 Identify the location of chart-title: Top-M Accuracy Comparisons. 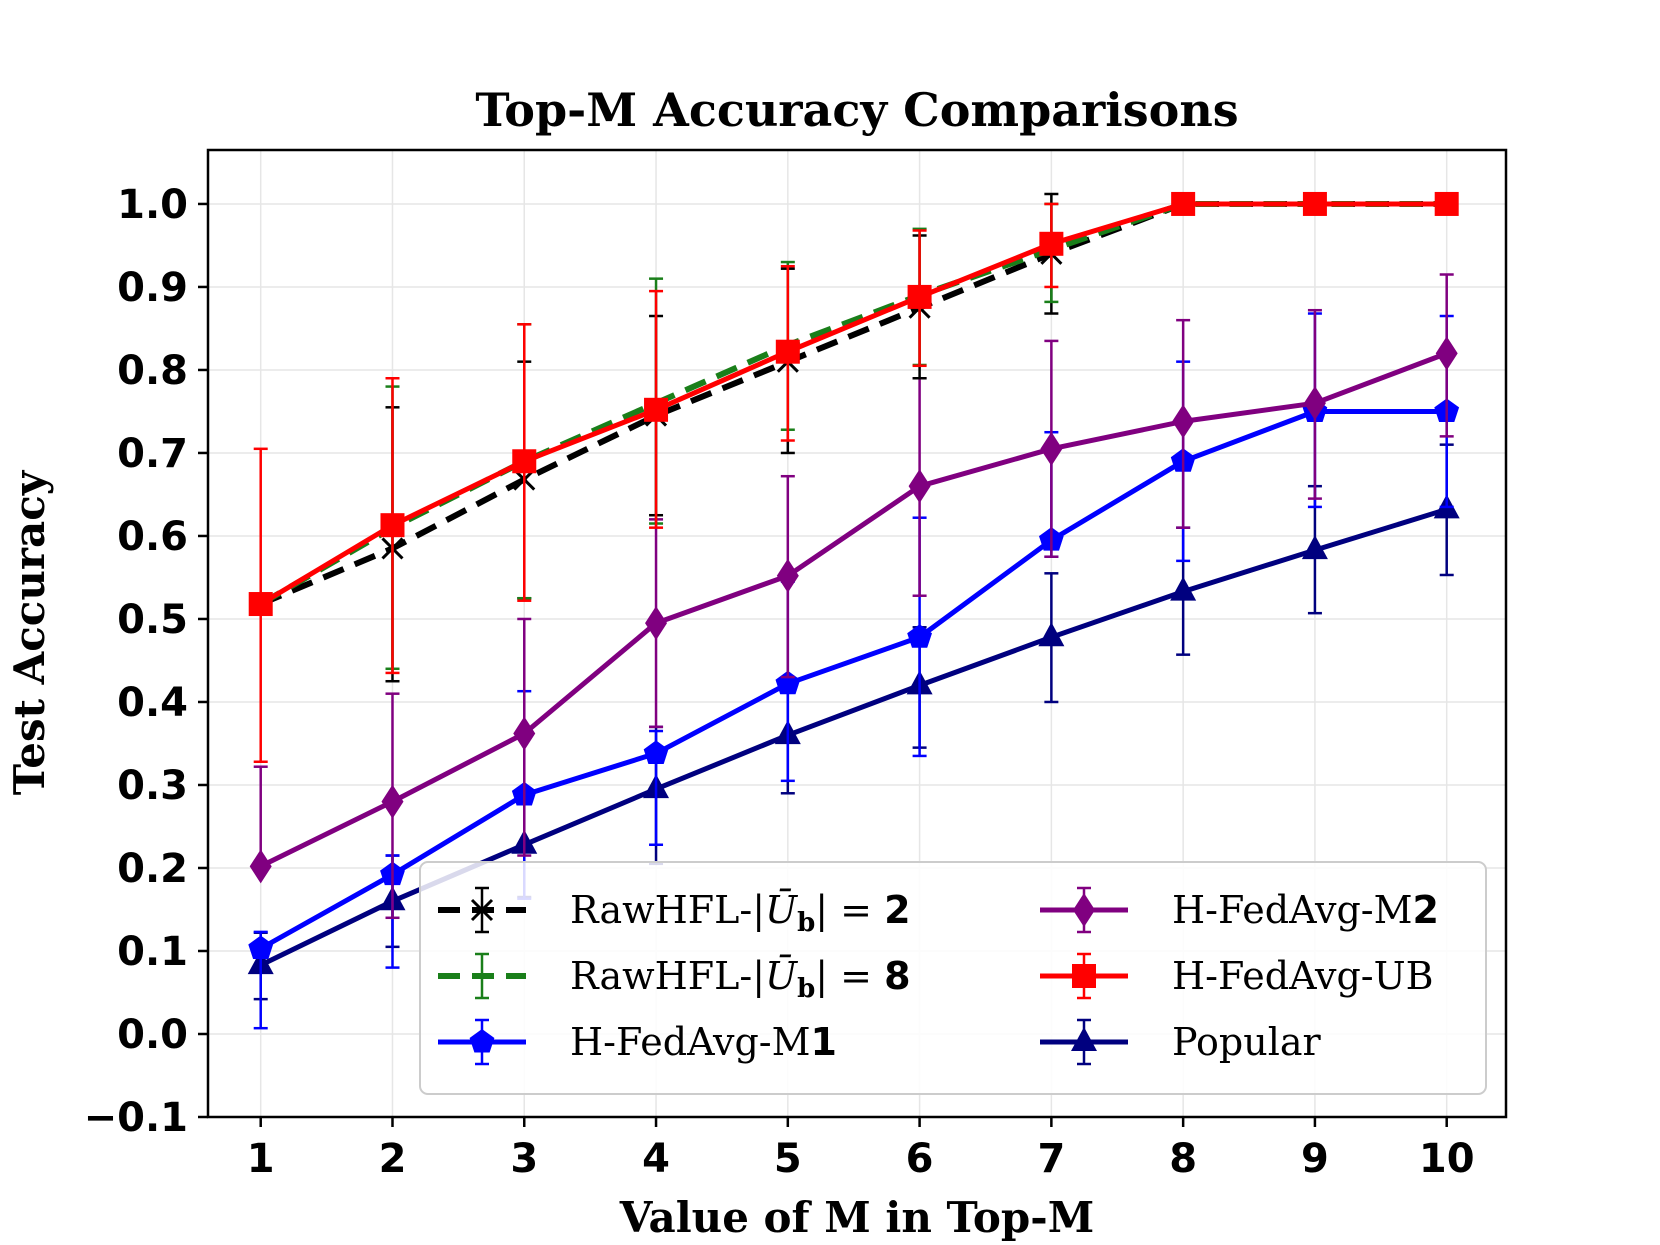
(856, 110).